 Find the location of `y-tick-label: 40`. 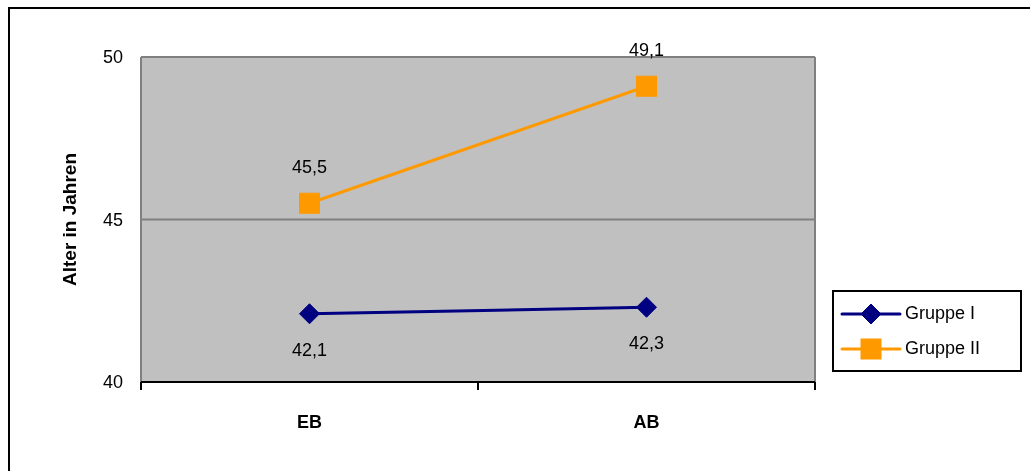

y-tick-label: 40 is located at coordinates (112, 382).